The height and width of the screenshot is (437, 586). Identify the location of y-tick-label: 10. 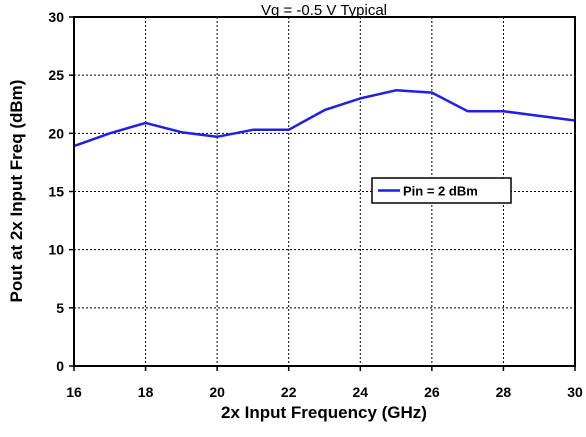
(56, 250).